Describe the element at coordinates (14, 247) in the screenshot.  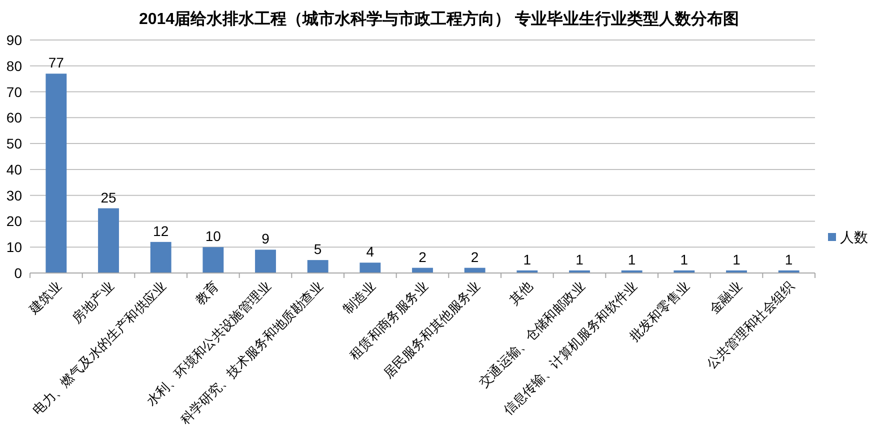
I see `y-tick-label: 10` at that location.